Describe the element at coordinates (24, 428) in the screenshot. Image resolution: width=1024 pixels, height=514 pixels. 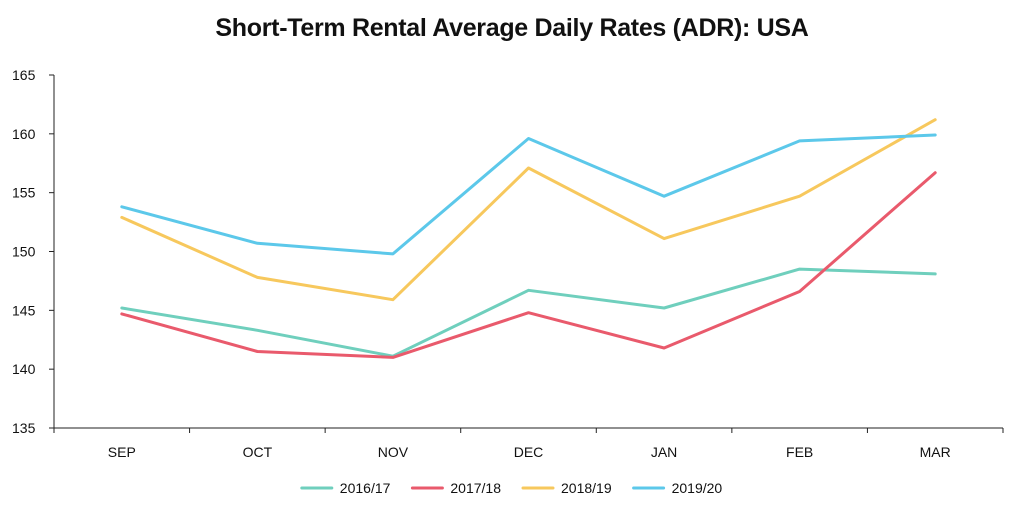
I see `y-tick-label: 135` at that location.